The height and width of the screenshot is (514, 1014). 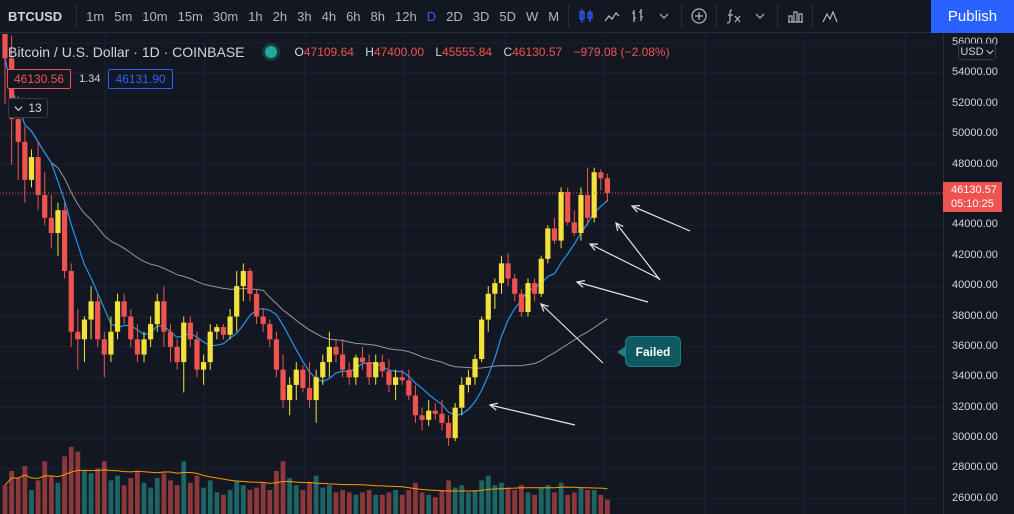 What do you see at coordinates (481, 16) in the screenshot?
I see `timeframe-3D: 3D` at bounding box center [481, 16].